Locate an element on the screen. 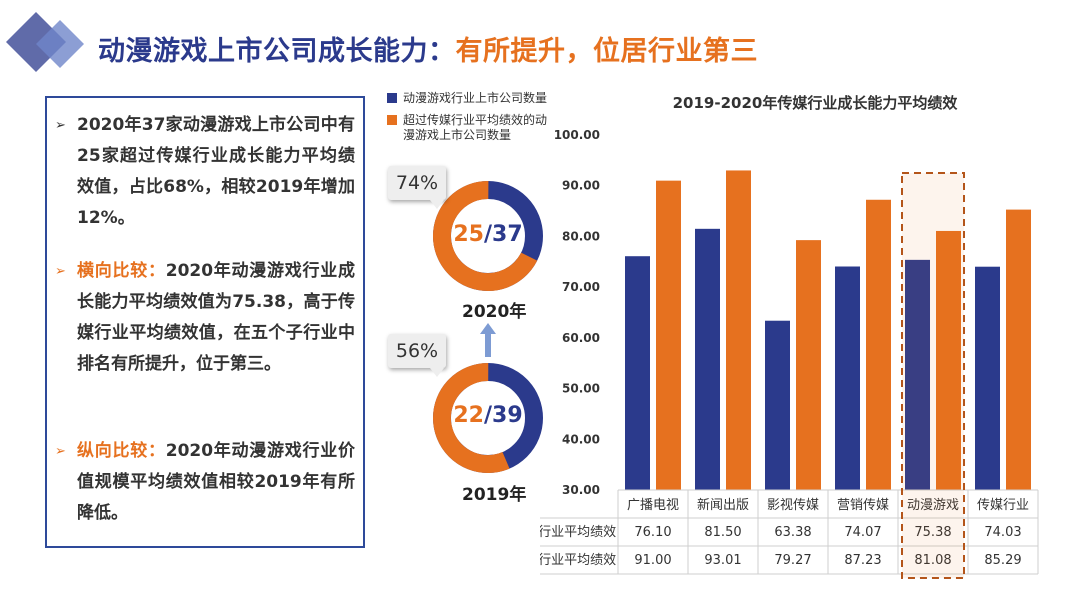 Image resolution: width=1080 pixels, height=608 pixels. donut-2019-callout: 56% is located at coordinates (417, 351).